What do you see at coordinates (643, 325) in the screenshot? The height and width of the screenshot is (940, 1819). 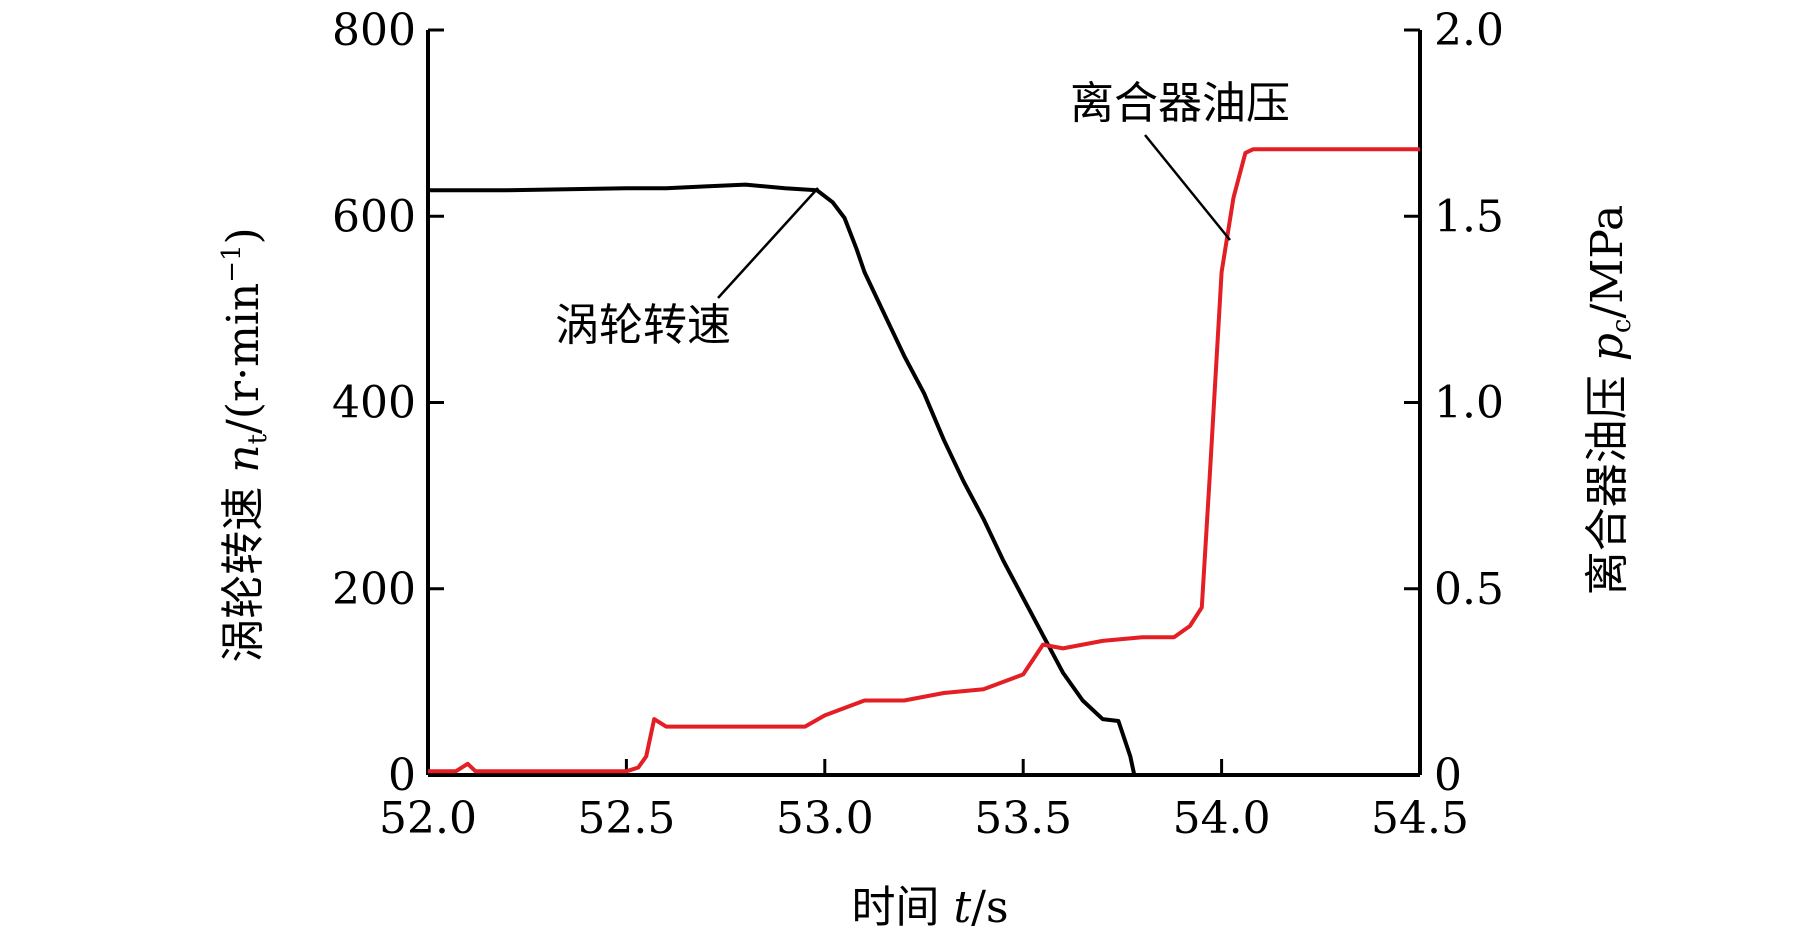 I see `annotation-turbine-speed: 涡轮转速` at bounding box center [643, 325].